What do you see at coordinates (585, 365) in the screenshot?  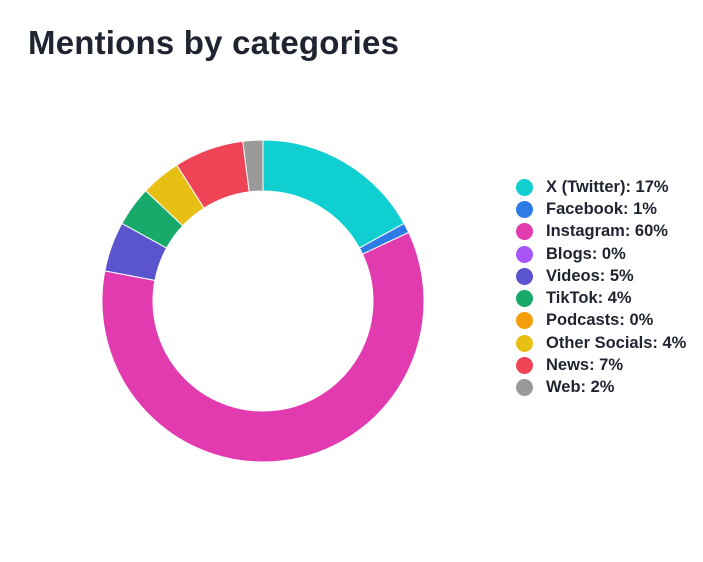 I see `legend-label: News: 7%` at bounding box center [585, 365].